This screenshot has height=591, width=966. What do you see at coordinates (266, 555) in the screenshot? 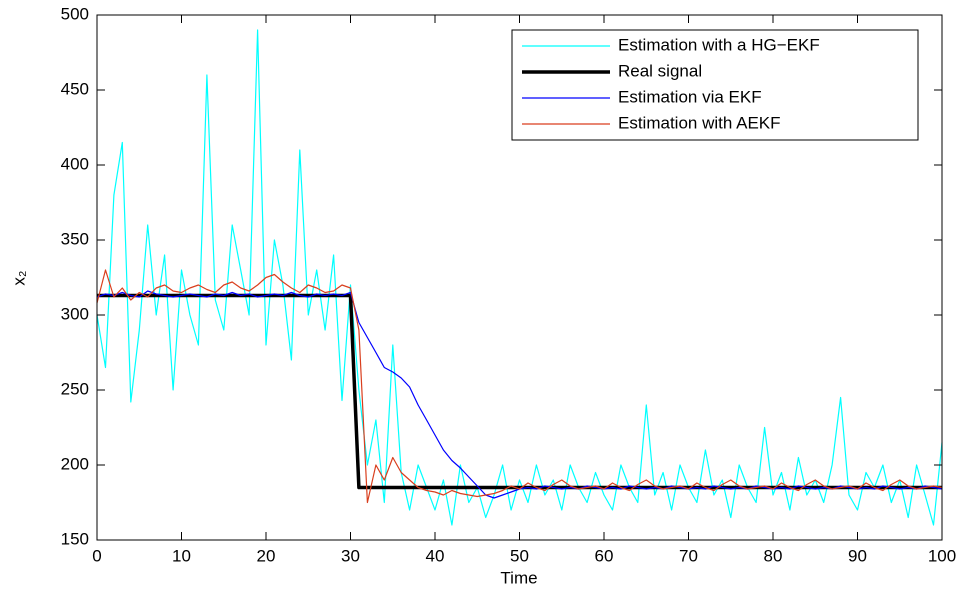
I see `x-tick-label: 20` at bounding box center [266, 555].